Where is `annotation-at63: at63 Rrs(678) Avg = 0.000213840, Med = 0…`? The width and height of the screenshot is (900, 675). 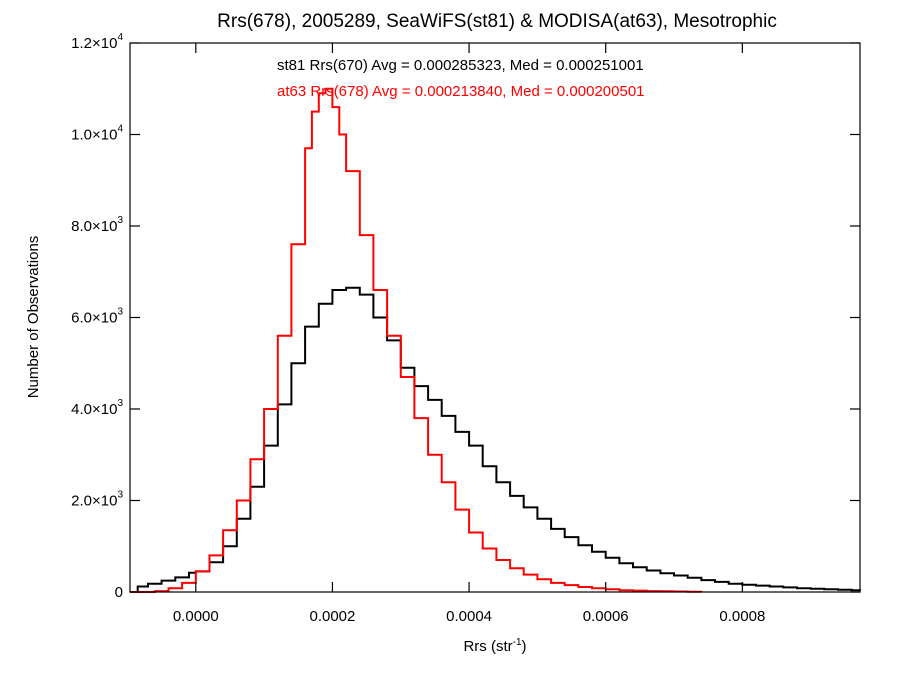
annotation-at63: at63 Rrs(678) Avg = 0.000213840, Med = 0… is located at coordinates (461, 91).